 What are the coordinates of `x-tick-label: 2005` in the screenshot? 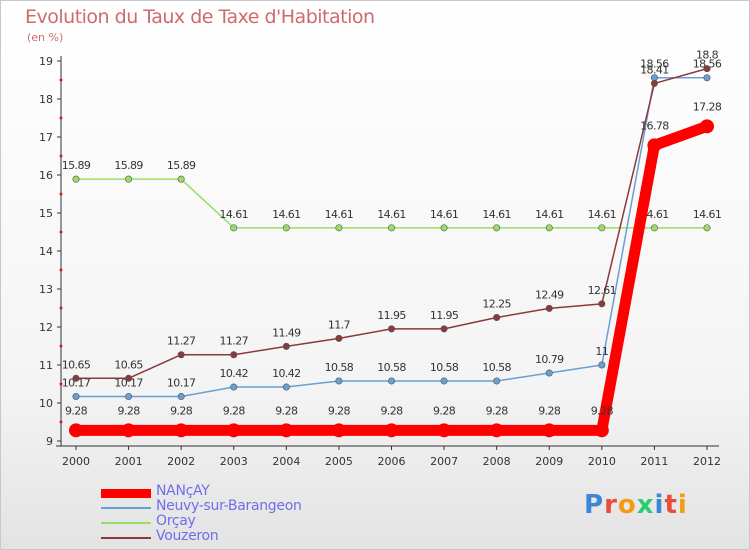 It's located at (339, 461).